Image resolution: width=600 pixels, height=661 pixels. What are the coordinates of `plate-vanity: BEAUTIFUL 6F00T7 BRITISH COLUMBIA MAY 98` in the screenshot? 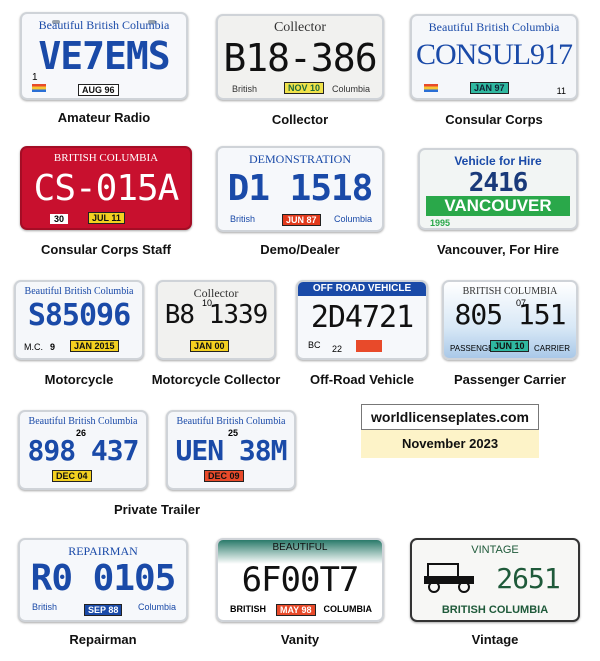 It's located at (300, 580).